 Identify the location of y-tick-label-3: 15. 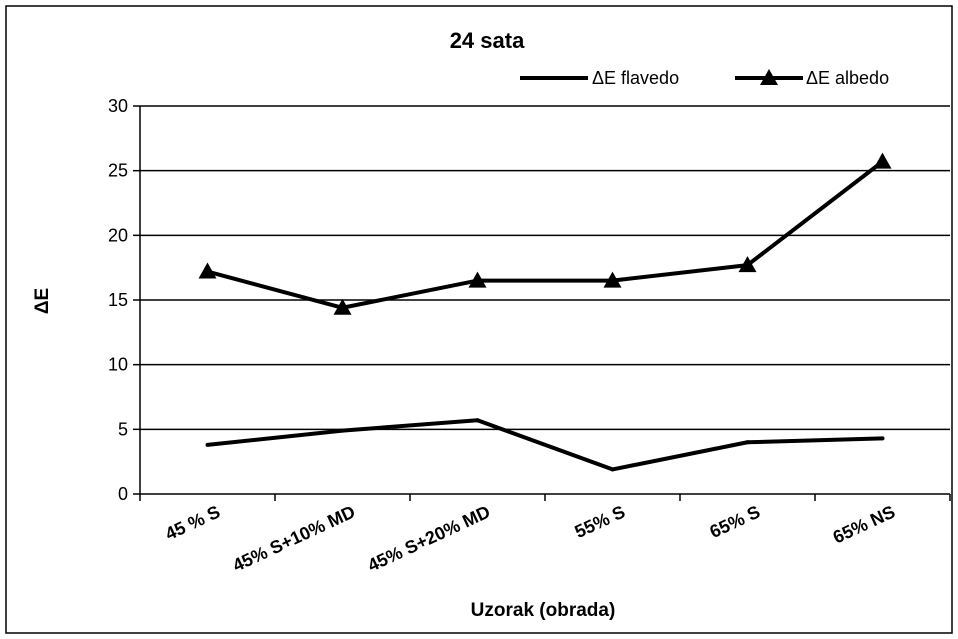
(118, 300).